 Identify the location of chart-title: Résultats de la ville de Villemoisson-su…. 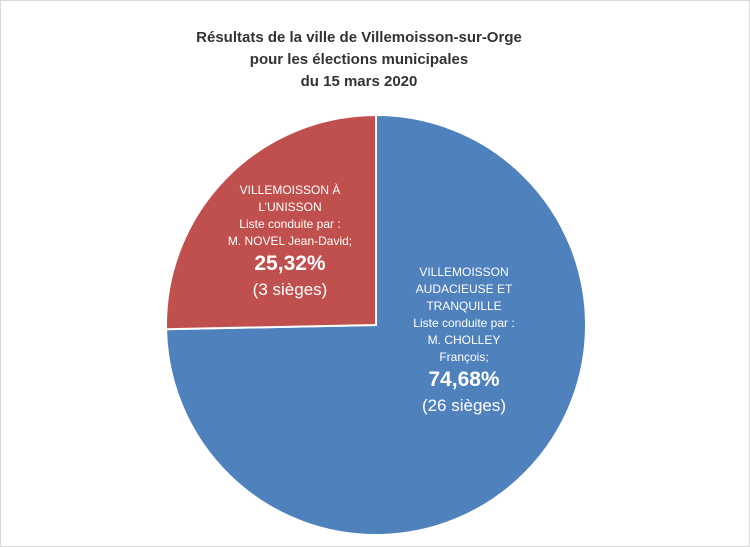
(359, 37).